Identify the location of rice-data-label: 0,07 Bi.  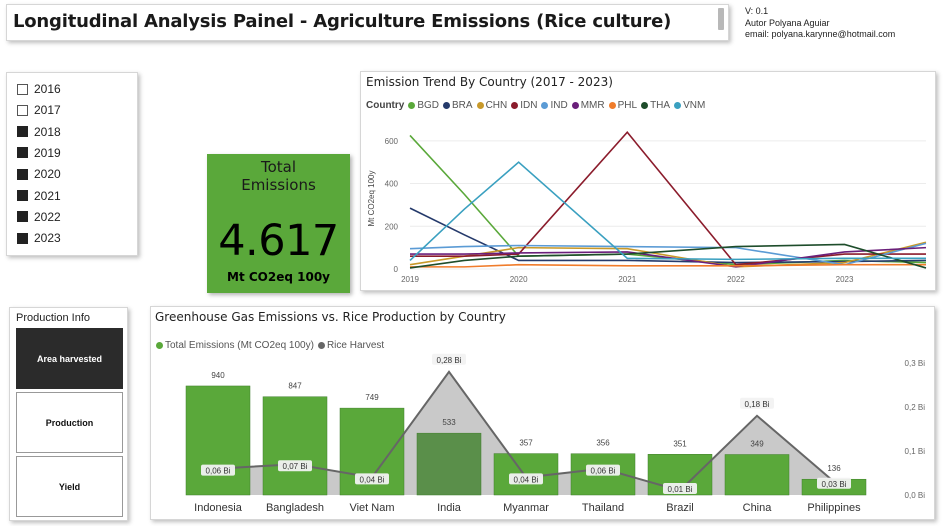
(295, 466).